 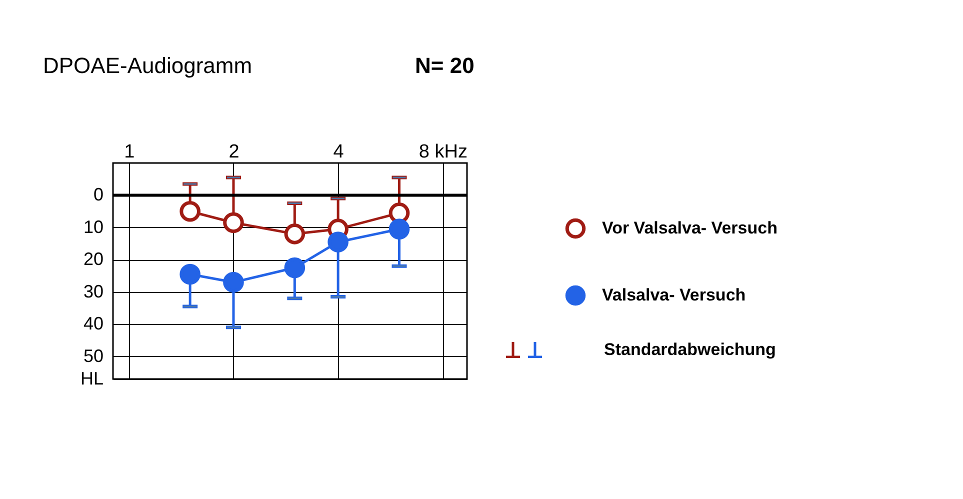 What do you see at coordinates (93, 291) in the screenshot?
I see `y-tick-label: 30` at bounding box center [93, 291].